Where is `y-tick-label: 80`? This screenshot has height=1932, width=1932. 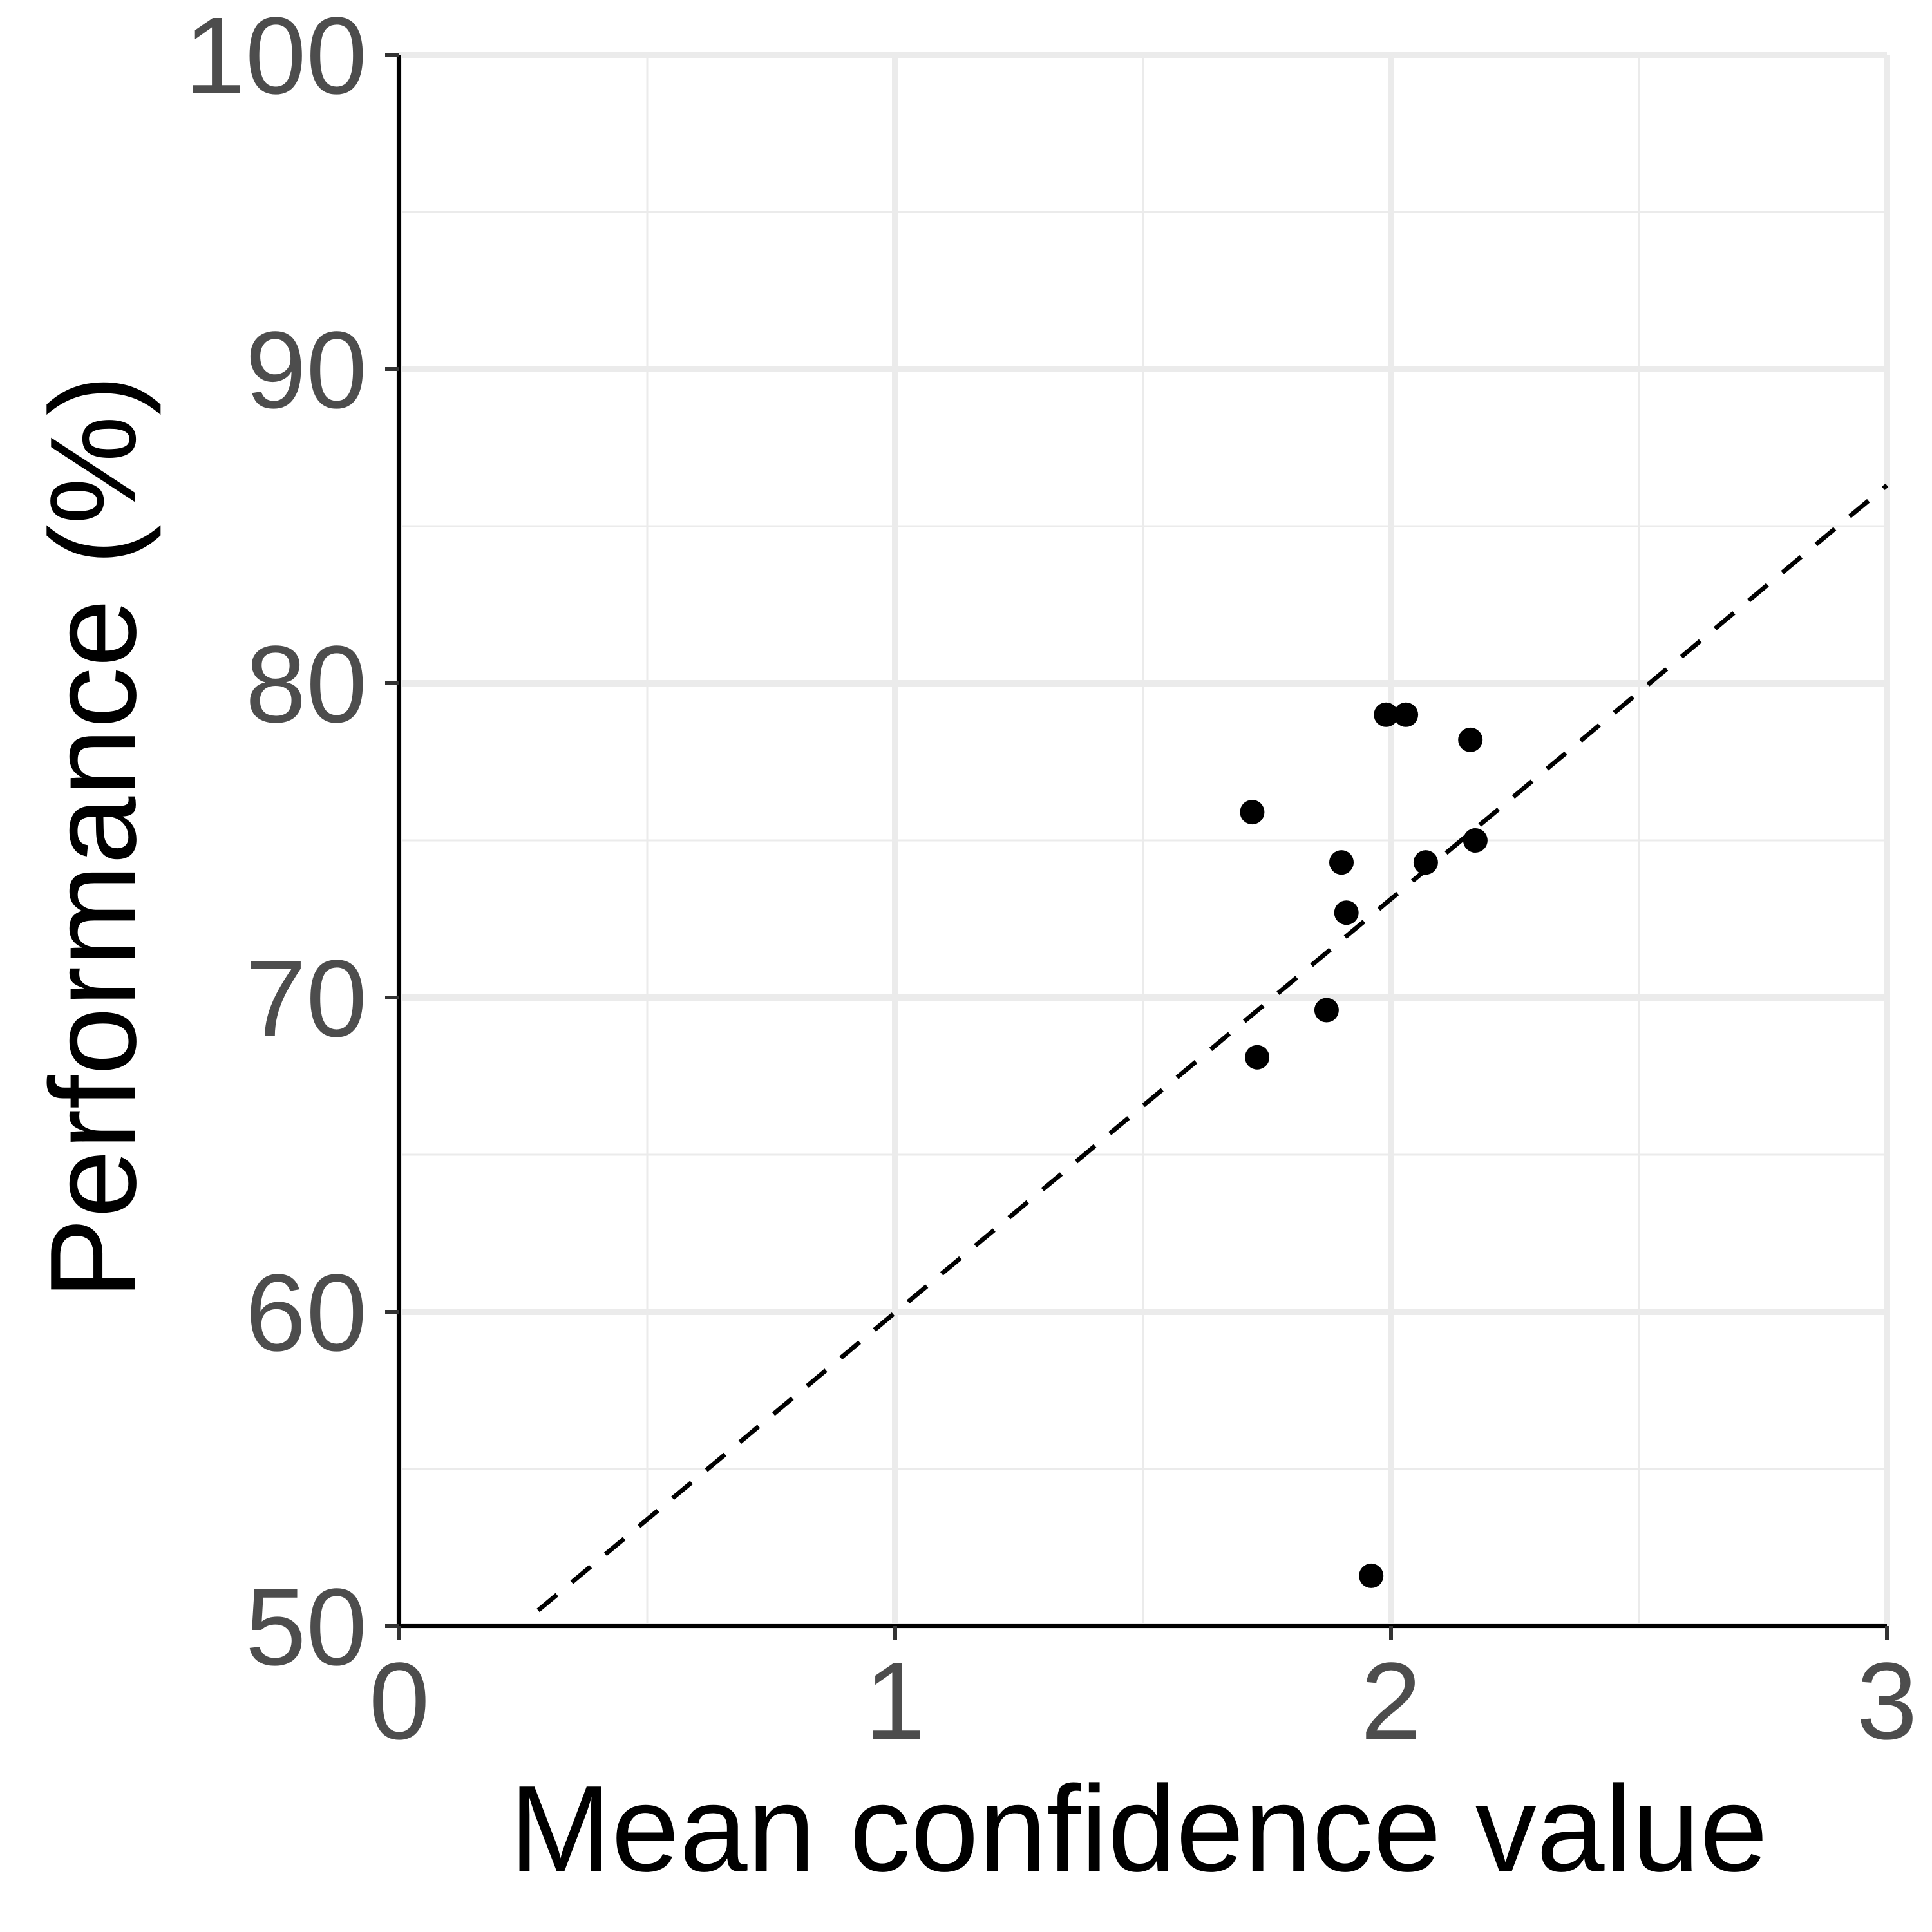 y-tick-label: 80 is located at coordinates (306, 684).